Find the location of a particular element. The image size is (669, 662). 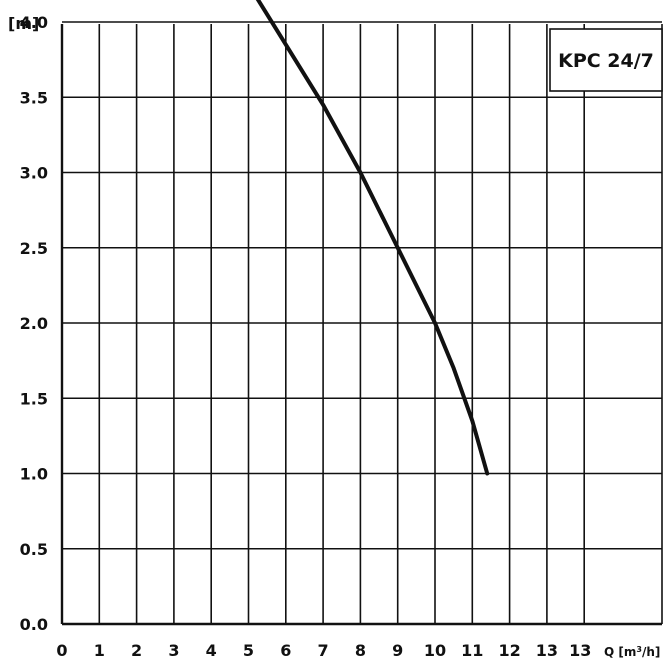

x-tick-label: 1 is located at coordinates (99, 650).